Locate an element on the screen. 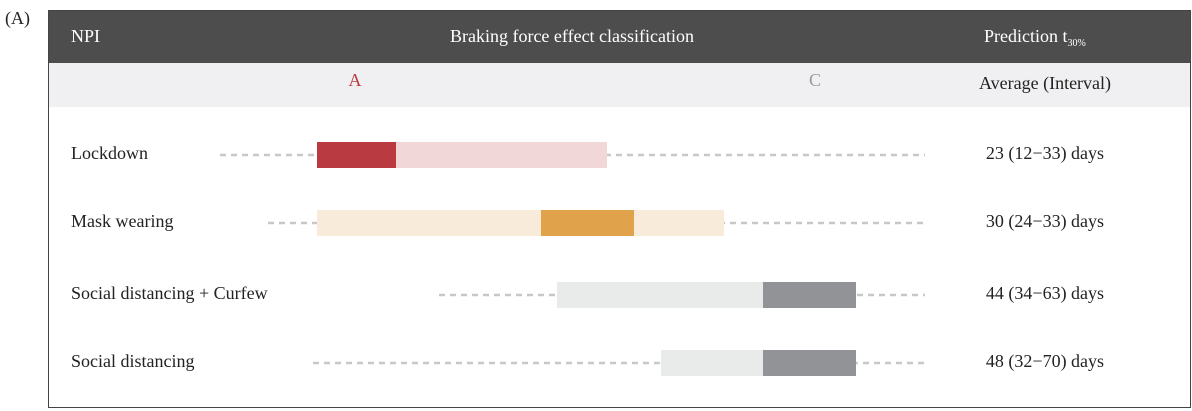 Image resolution: width=1192 pixels, height=411 pixels. class-a: A is located at coordinates (355, 80).